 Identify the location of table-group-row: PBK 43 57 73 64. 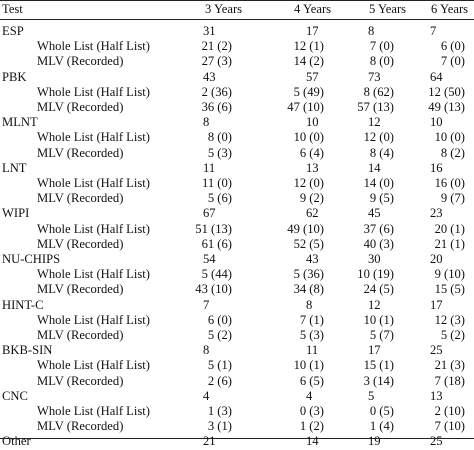
(237, 77).